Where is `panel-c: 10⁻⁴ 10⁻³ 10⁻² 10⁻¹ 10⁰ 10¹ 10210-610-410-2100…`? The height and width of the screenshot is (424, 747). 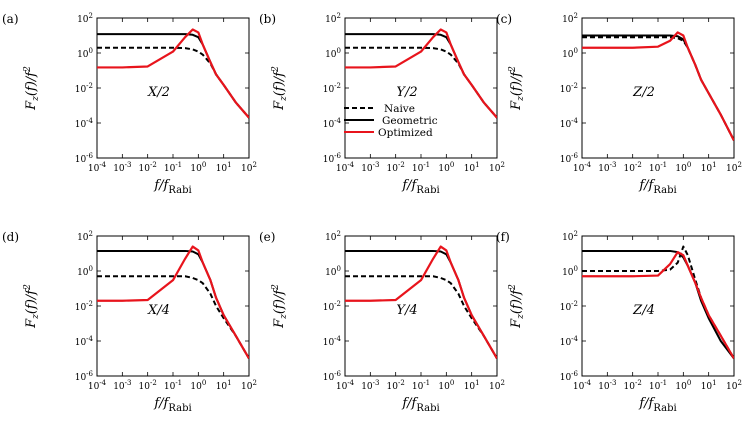
panel-c: 10⁻⁴ 10⁻³ 10⁻² 10⁻¹ 10⁰ 10¹ 10210-610-410-2100… is located at coordinates (619, 104).